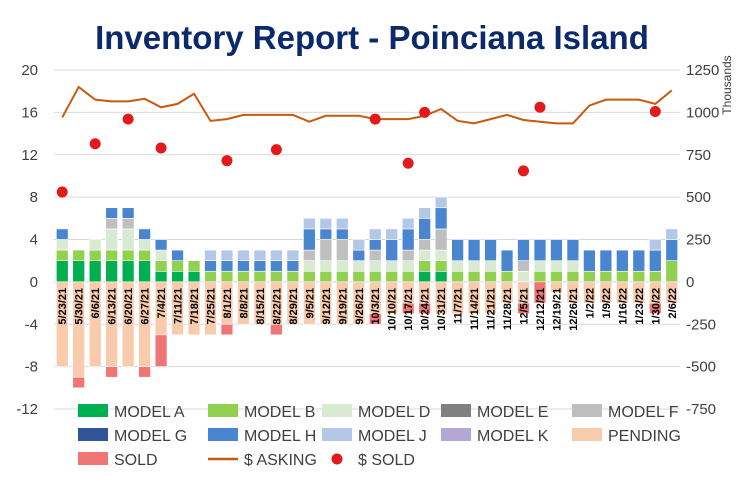 This screenshot has height=483, width=755. I want to click on x-tick-label: 8/8/21, so click(244, 303).